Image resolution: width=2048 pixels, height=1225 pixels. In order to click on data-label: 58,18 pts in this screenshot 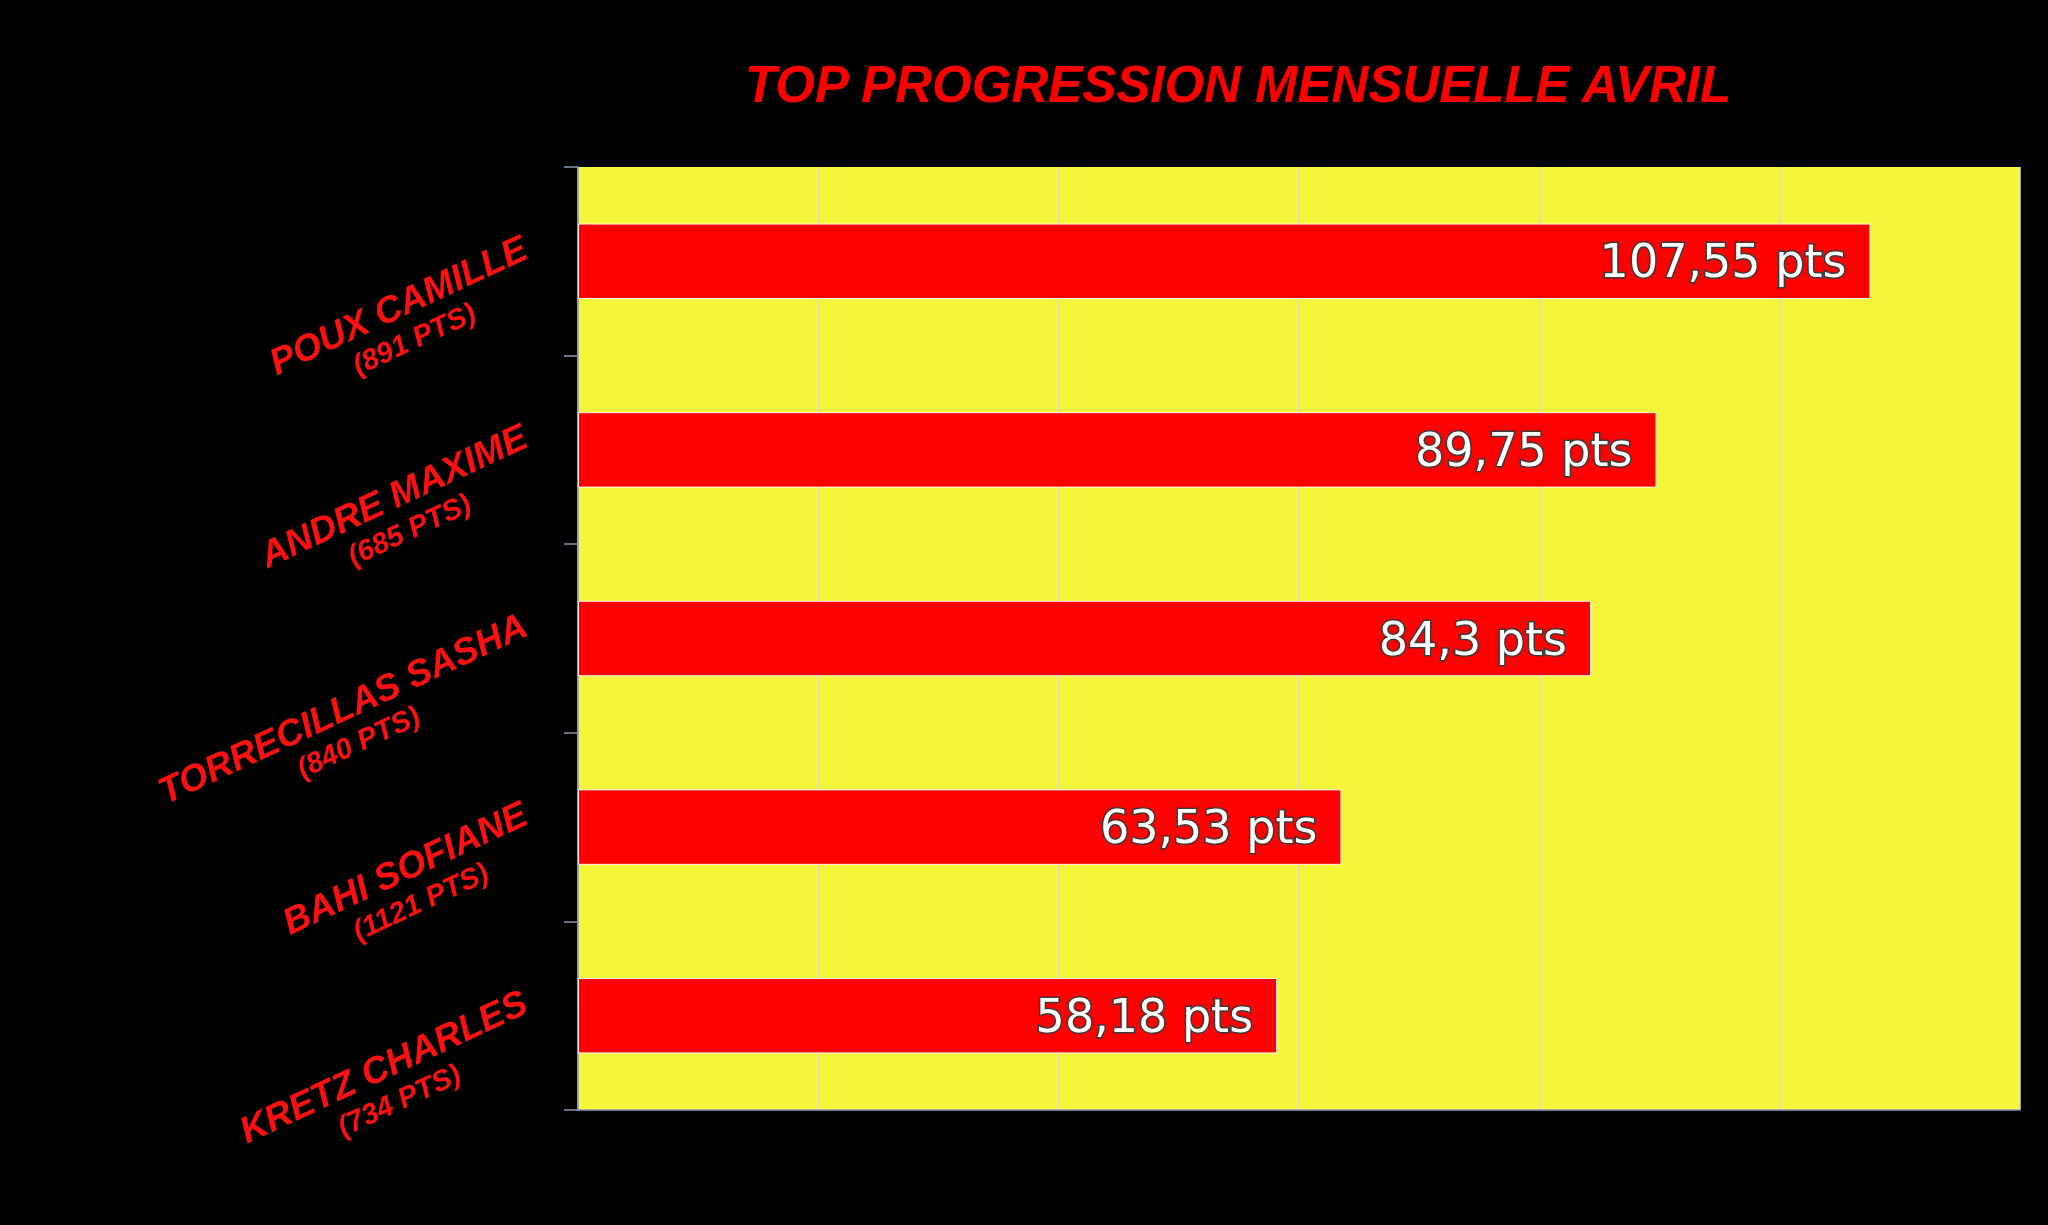, I will do `click(1144, 1015)`.